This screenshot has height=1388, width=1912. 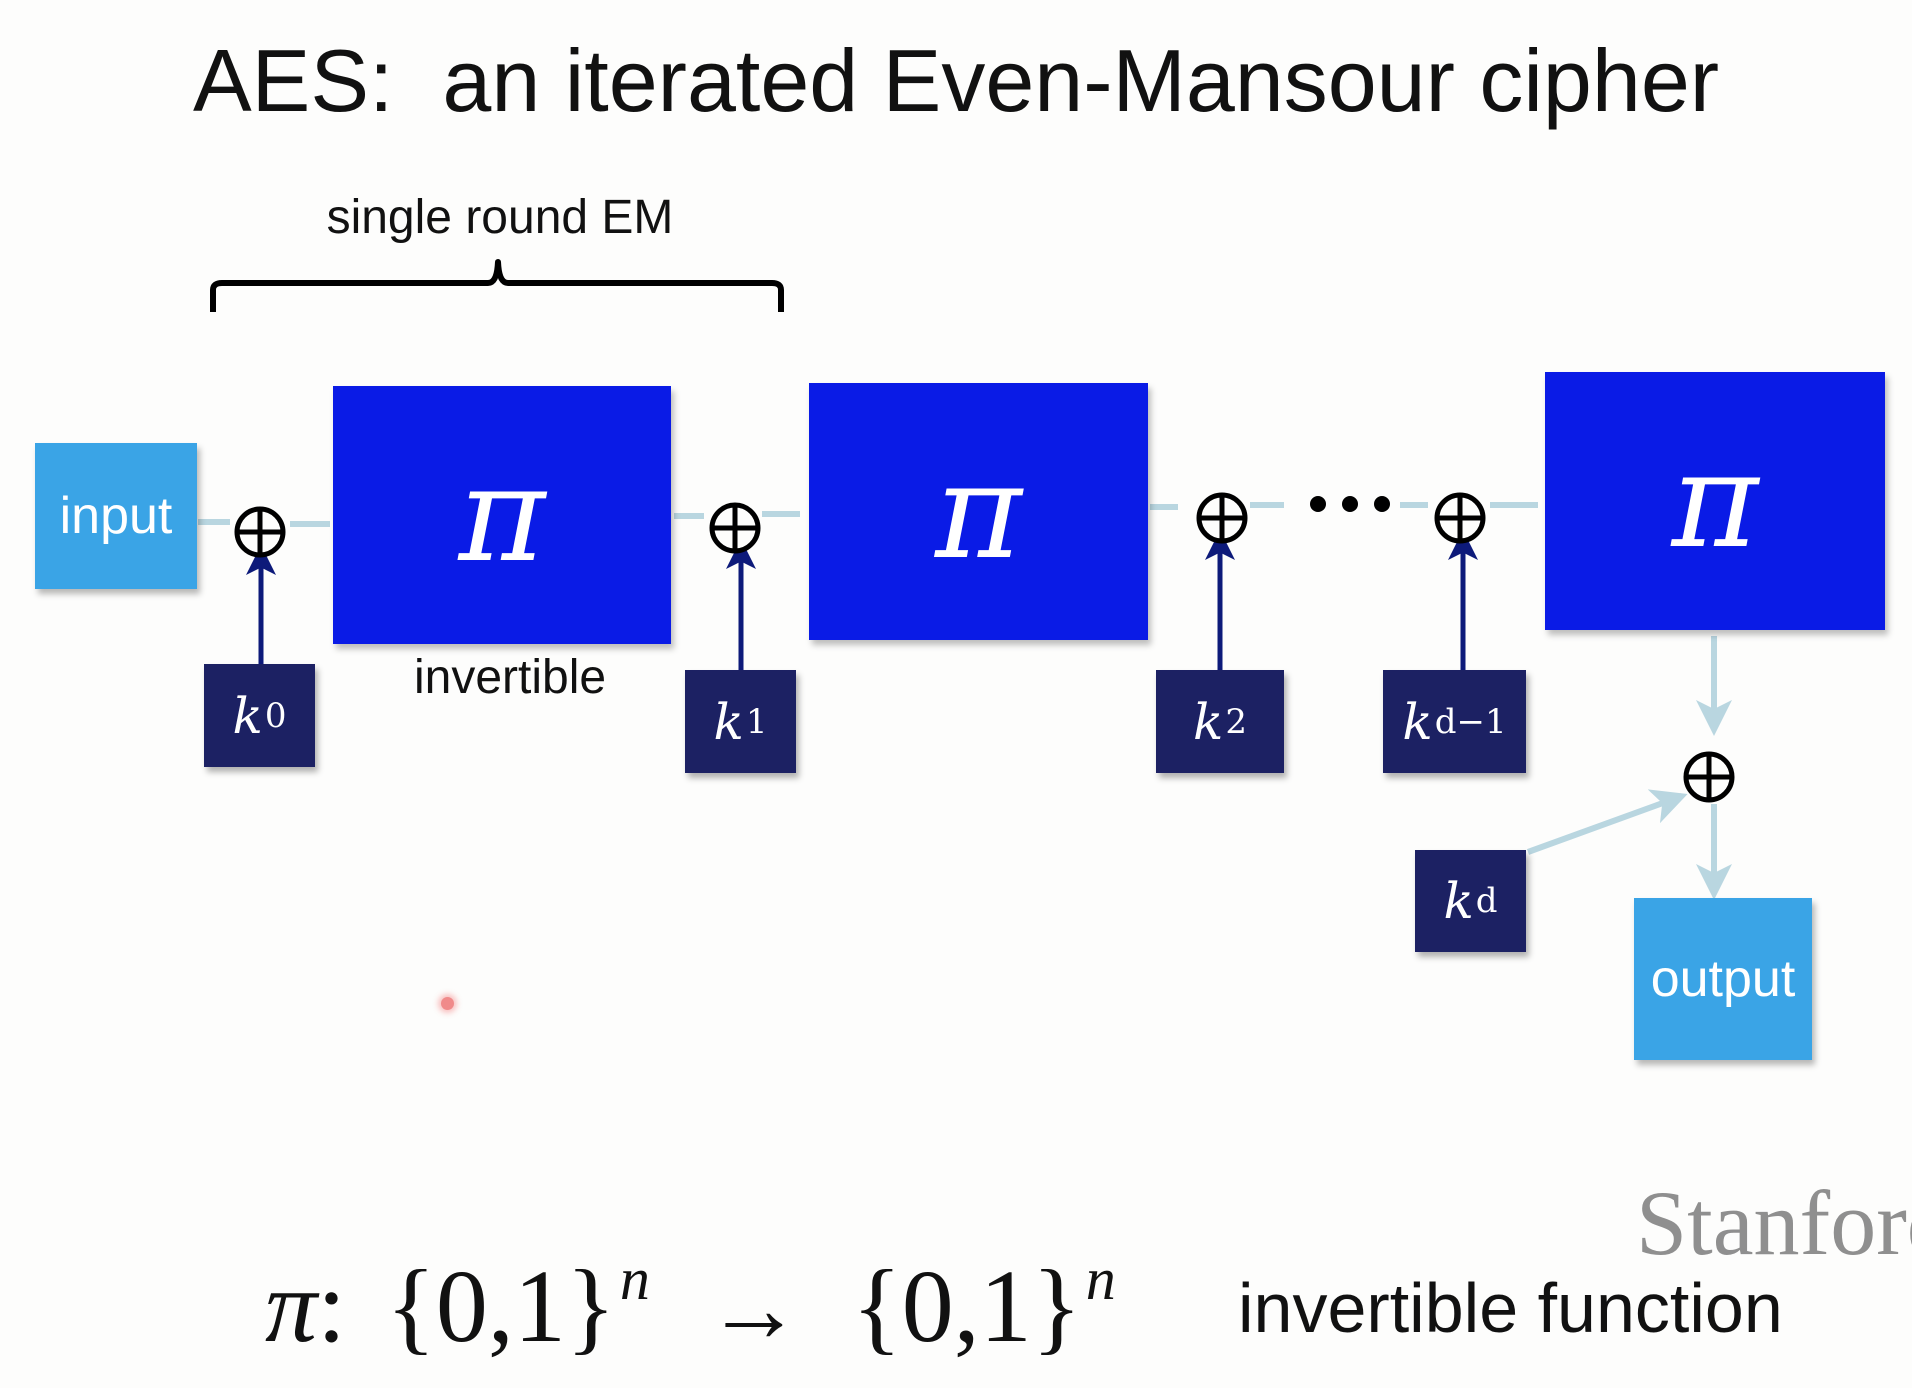 I want to click on key-k1-base: k, so click(x=728, y=721).